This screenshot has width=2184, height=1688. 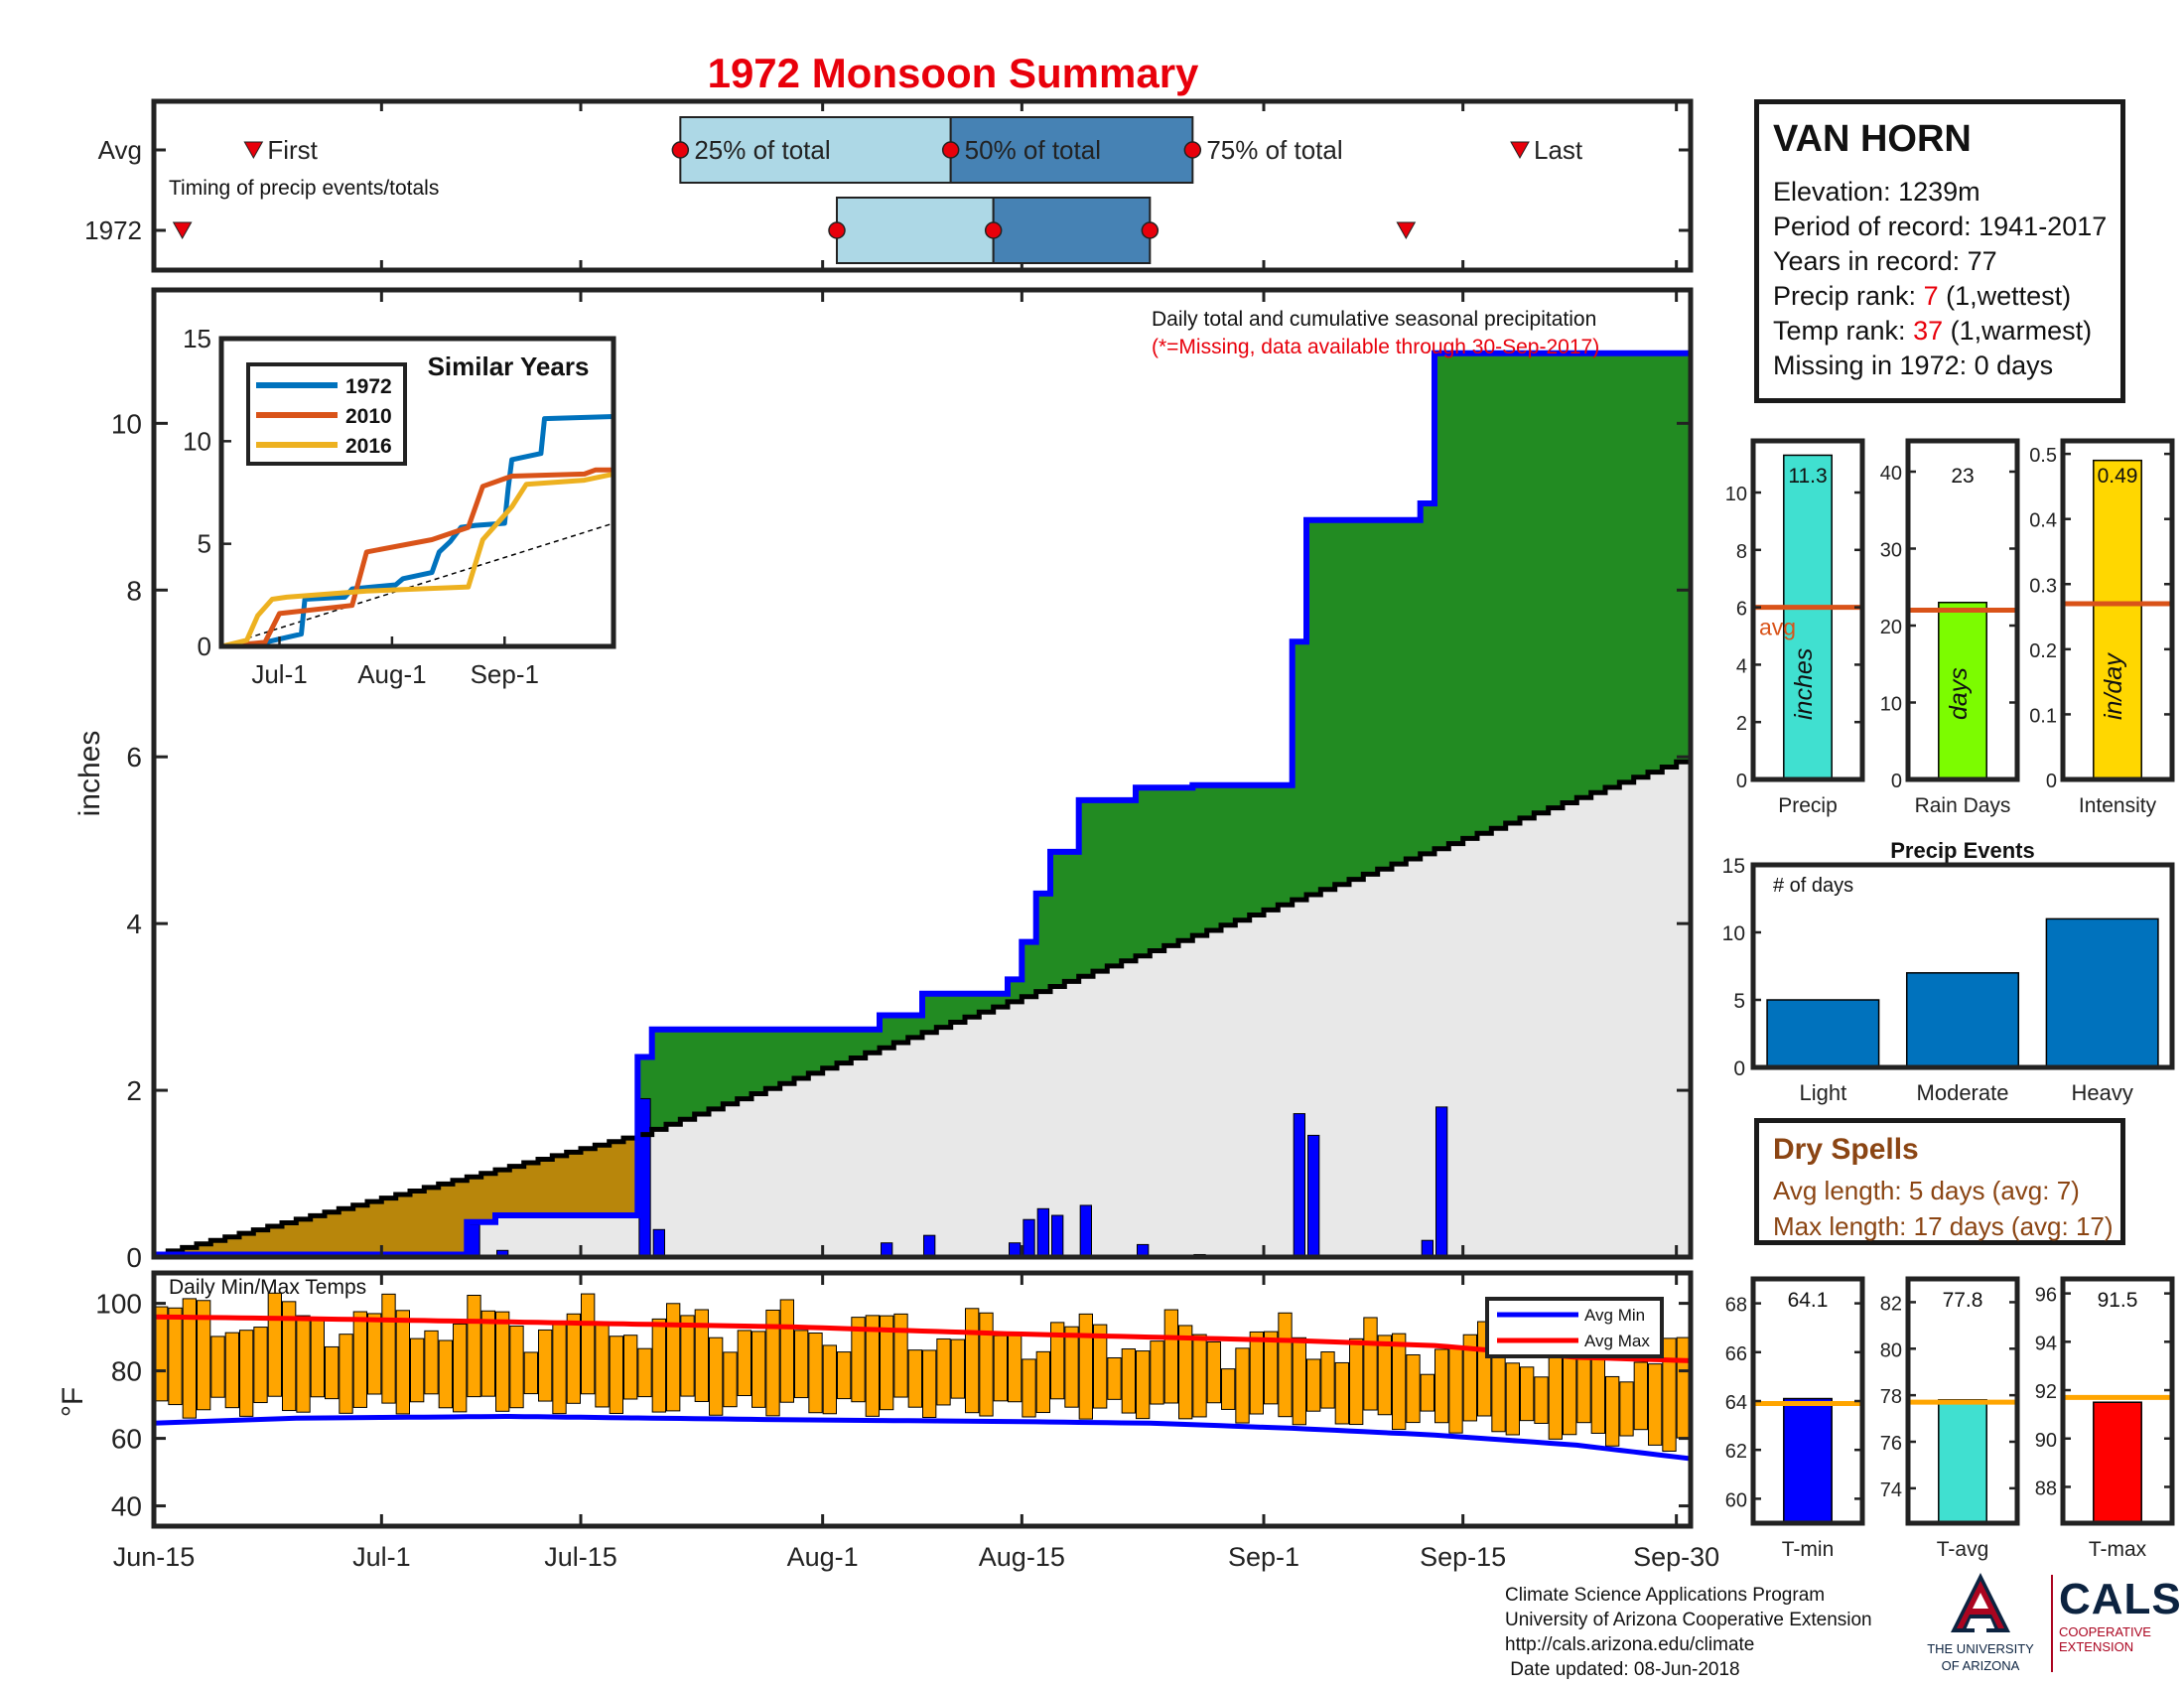 I want to click on intensity-ytick-label: 0.2, so click(x=2043, y=651).